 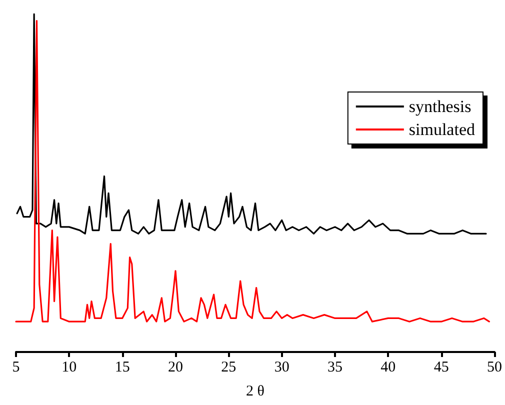 What do you see at coordinates (440, 106) in the screenshot?
I see `legend-label: synthesis` at bounding box center [440, 106].